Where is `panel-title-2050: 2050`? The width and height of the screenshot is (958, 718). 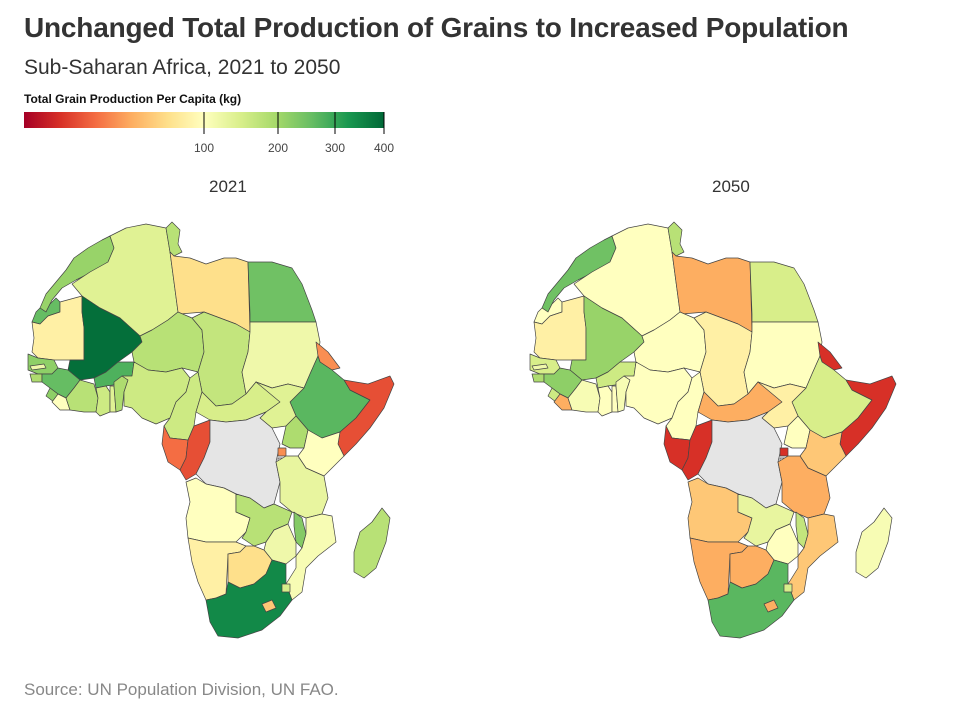 panel-title-2050: 2050 is located at coordinates (731, 186).